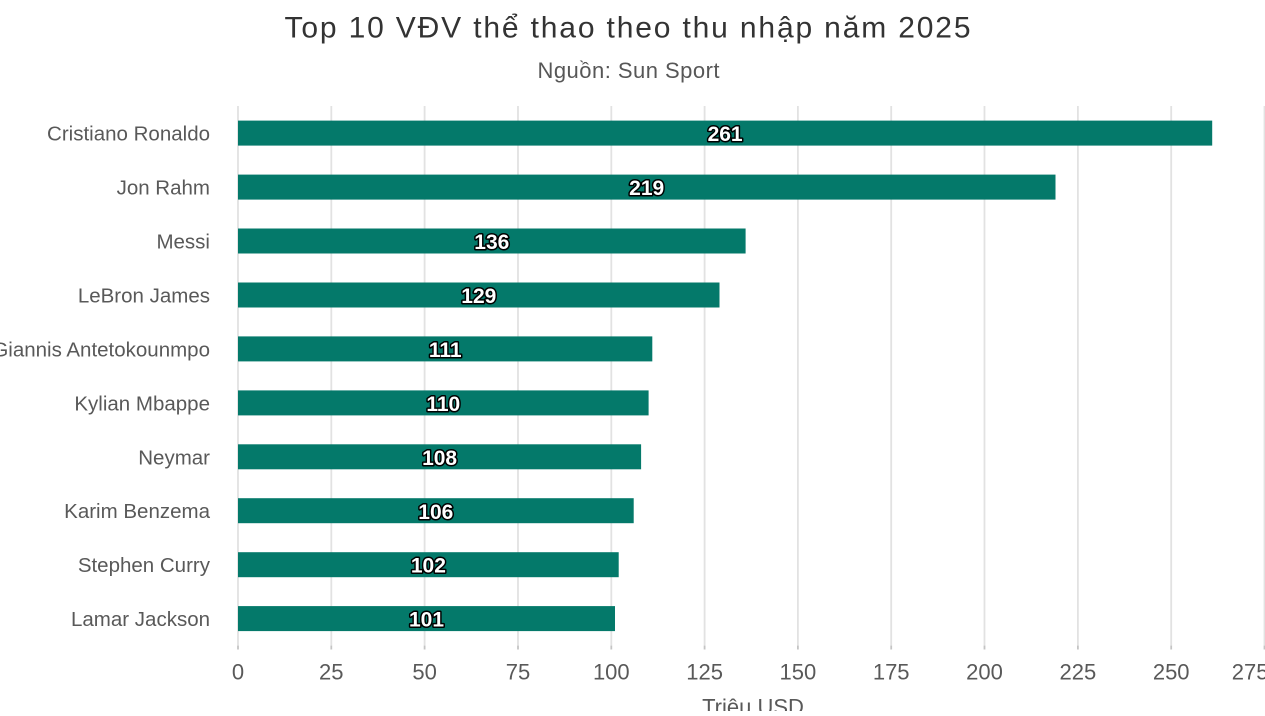 This screenshot has height=716, width=1265. What do you see at coordinates (238, 672) in the screenshot?
I see `svg-text: 0` at bounding box center [238, 672].